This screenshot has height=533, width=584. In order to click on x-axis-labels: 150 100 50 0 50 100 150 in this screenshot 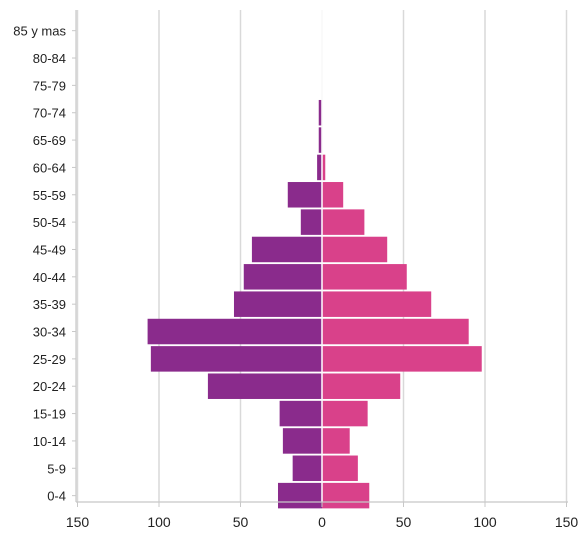, I will do `click(322, 522)`.